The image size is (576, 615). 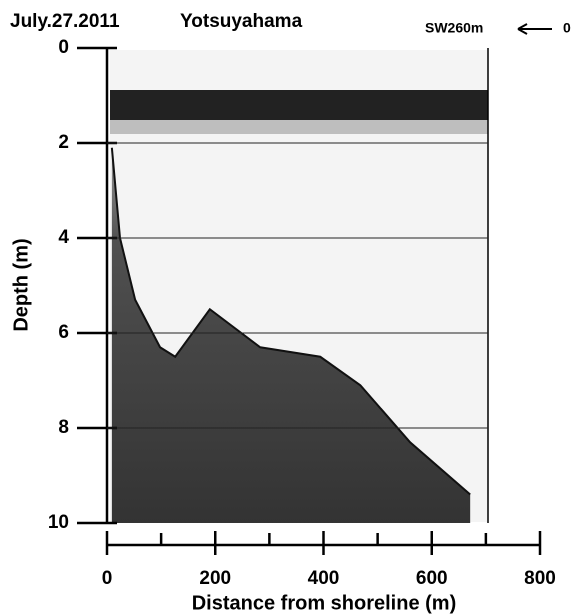 I want to click on y-tick-label: 4, so click(x=63, y=237).